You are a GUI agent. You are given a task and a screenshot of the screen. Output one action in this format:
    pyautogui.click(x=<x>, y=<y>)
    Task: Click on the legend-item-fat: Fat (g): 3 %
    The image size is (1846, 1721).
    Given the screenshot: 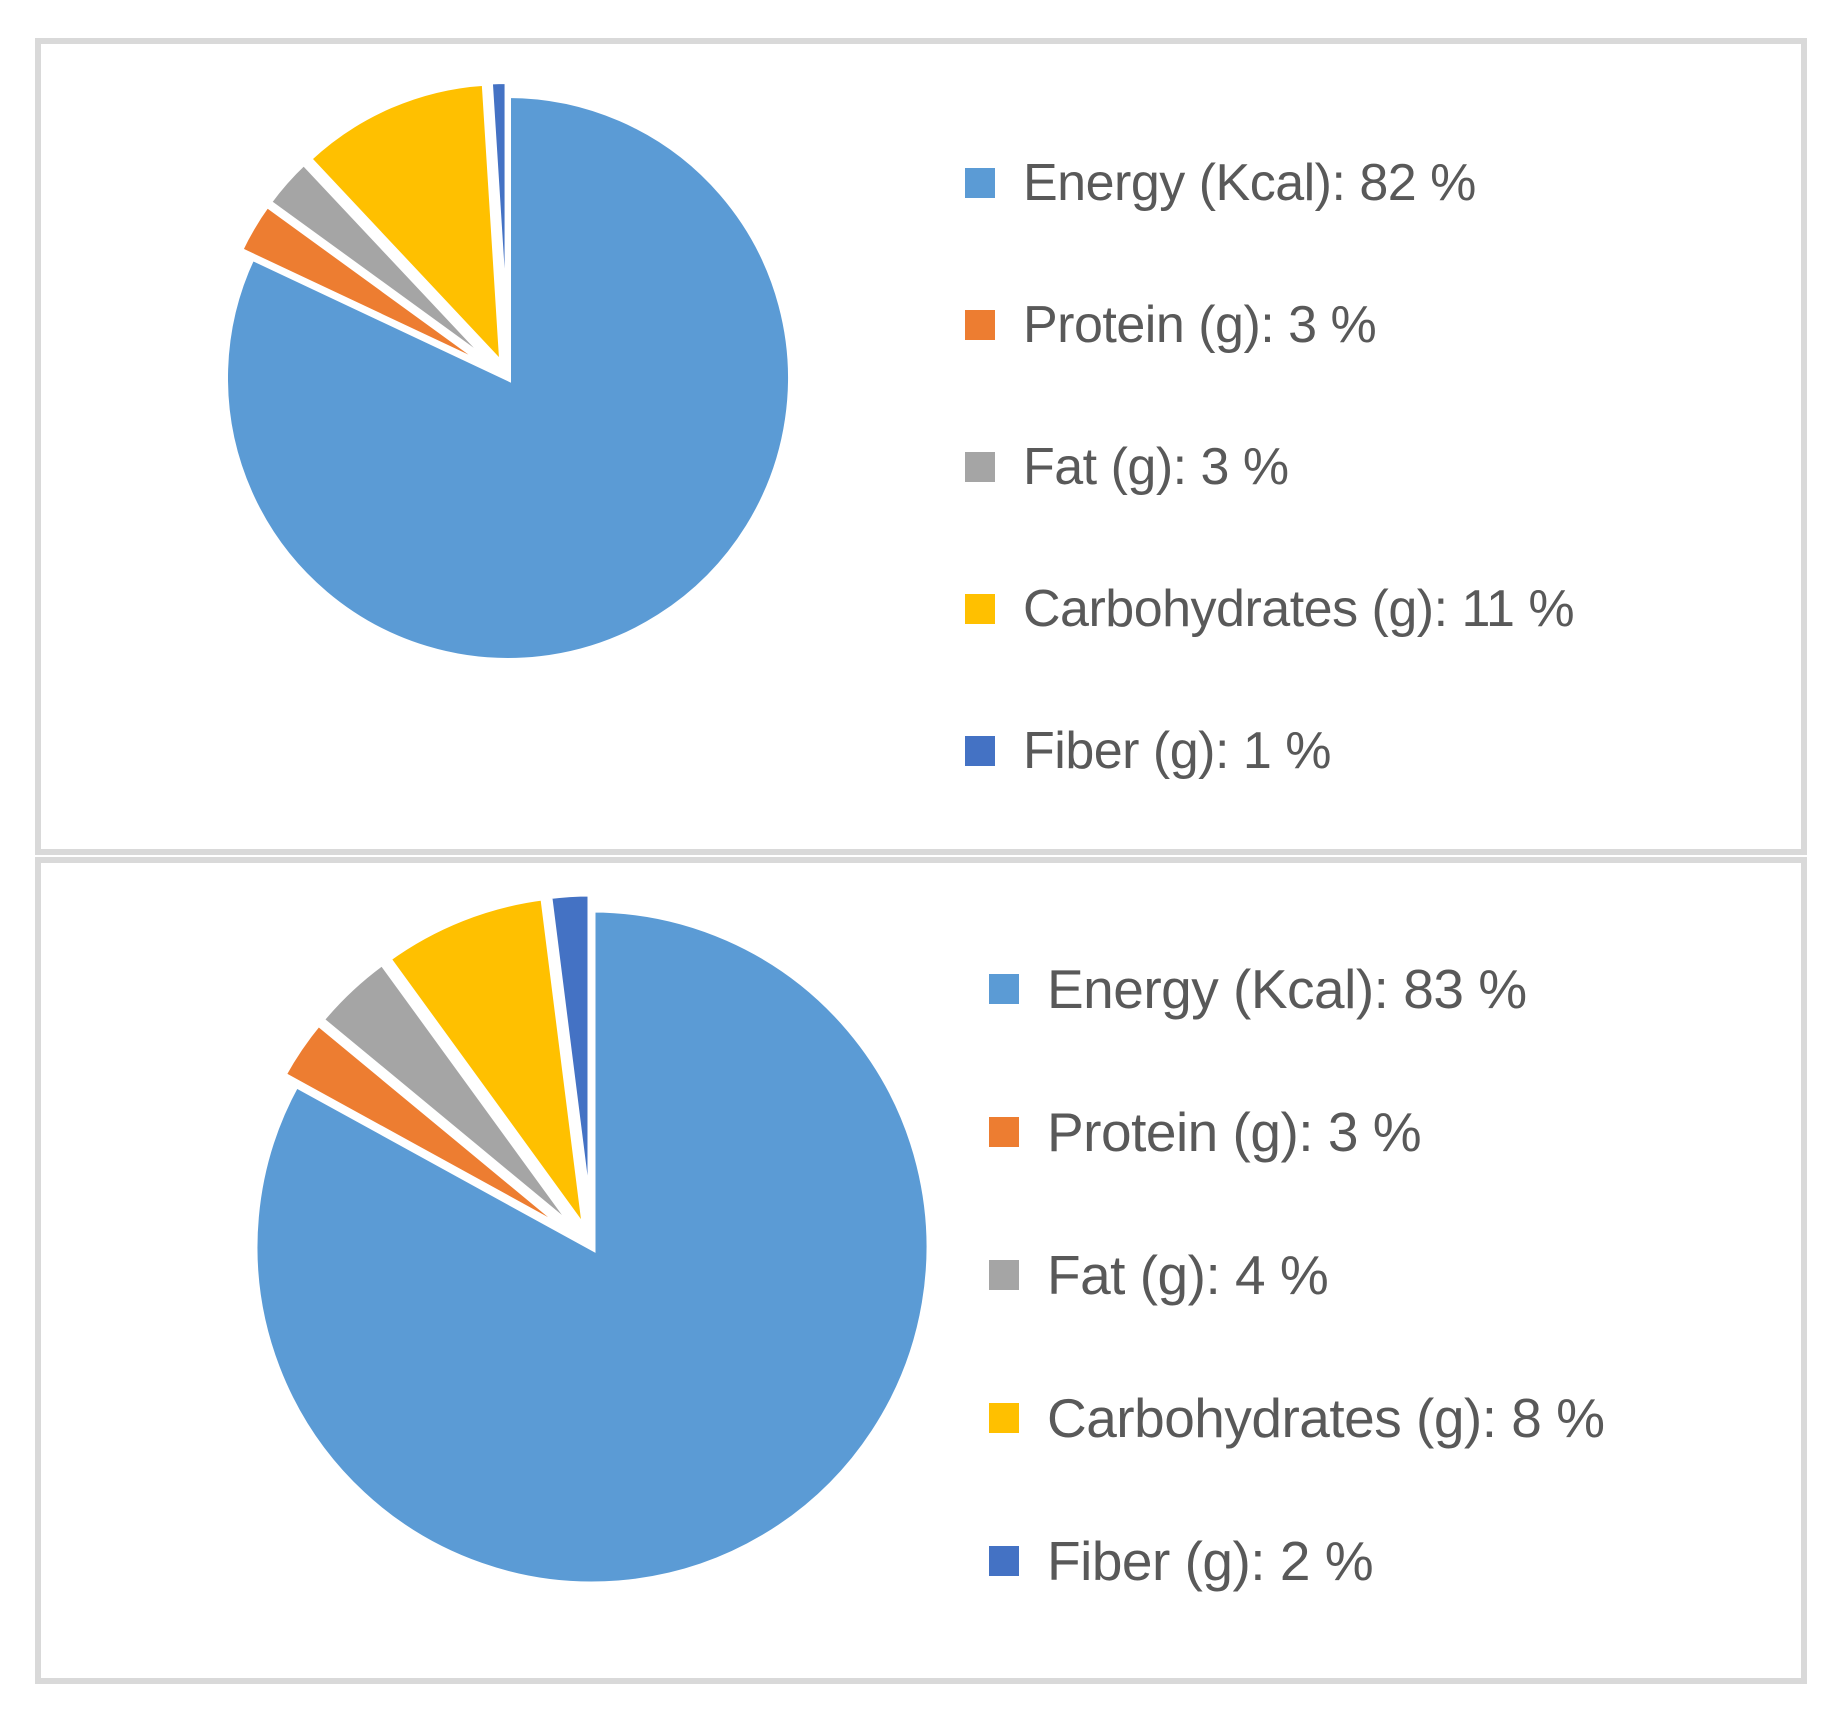 What is the action you would take?
    pyautogui.click(x=1269, y=467)
    